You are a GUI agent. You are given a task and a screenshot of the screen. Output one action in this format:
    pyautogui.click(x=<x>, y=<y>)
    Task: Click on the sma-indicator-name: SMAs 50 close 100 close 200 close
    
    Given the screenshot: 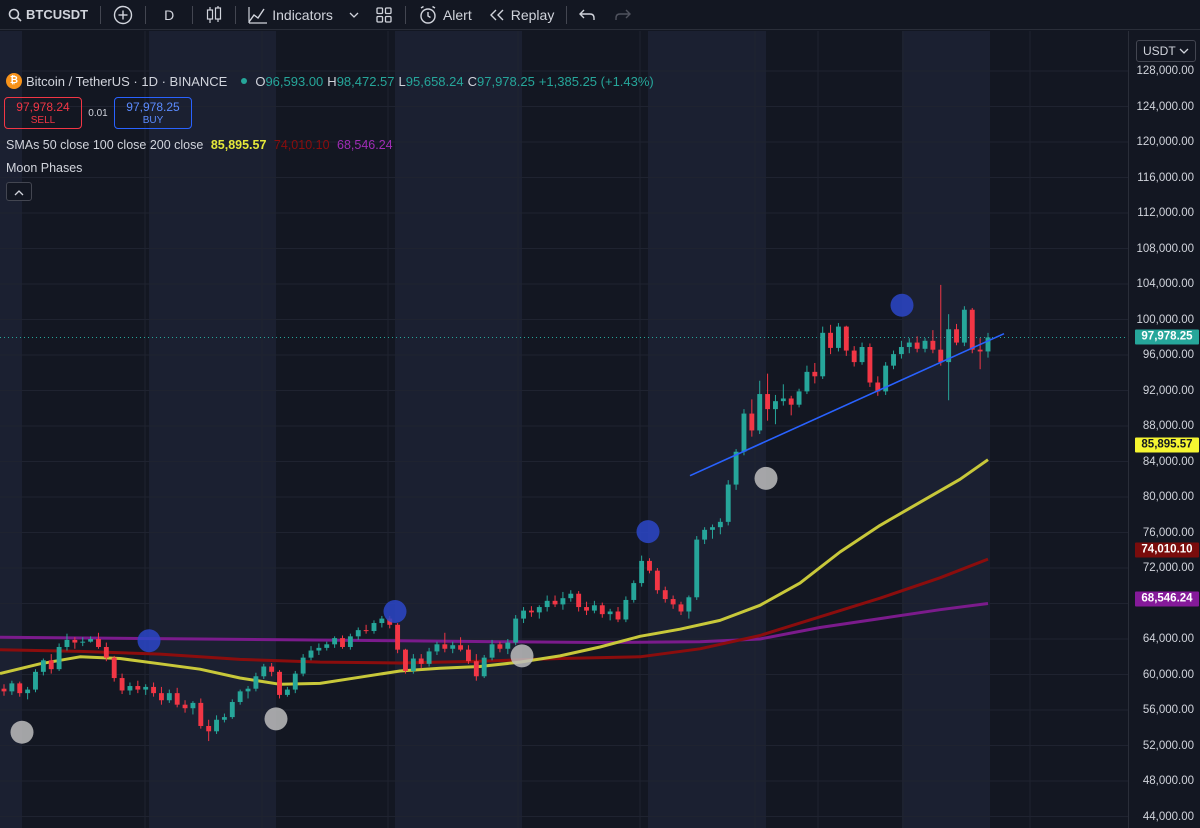 What is the action you would take?
    pyautogui.click(x=105, y=145)
    